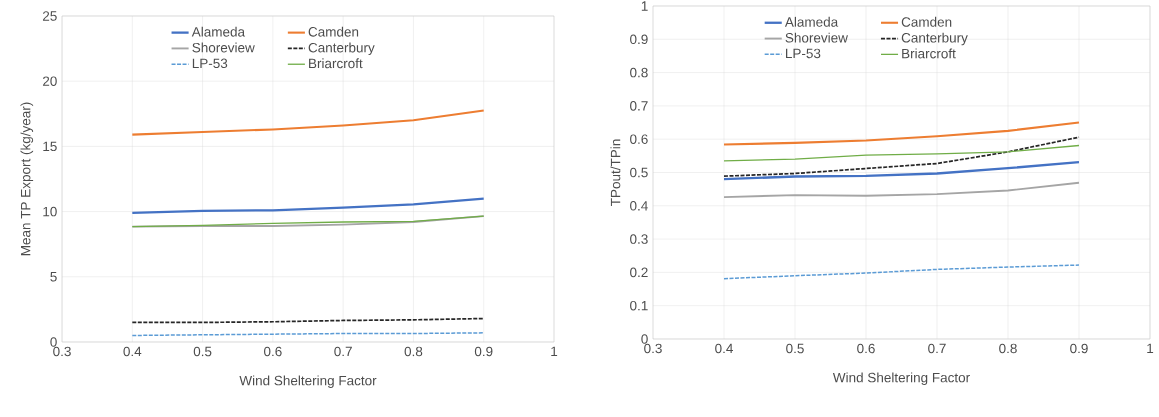 Image resolution: width=1159 pixels, height=417 pixels. Describe the element at coordinates (27, 179) in the screenshot. I see `y-axis-title: Mean TP Export (kg/year)` at that location.